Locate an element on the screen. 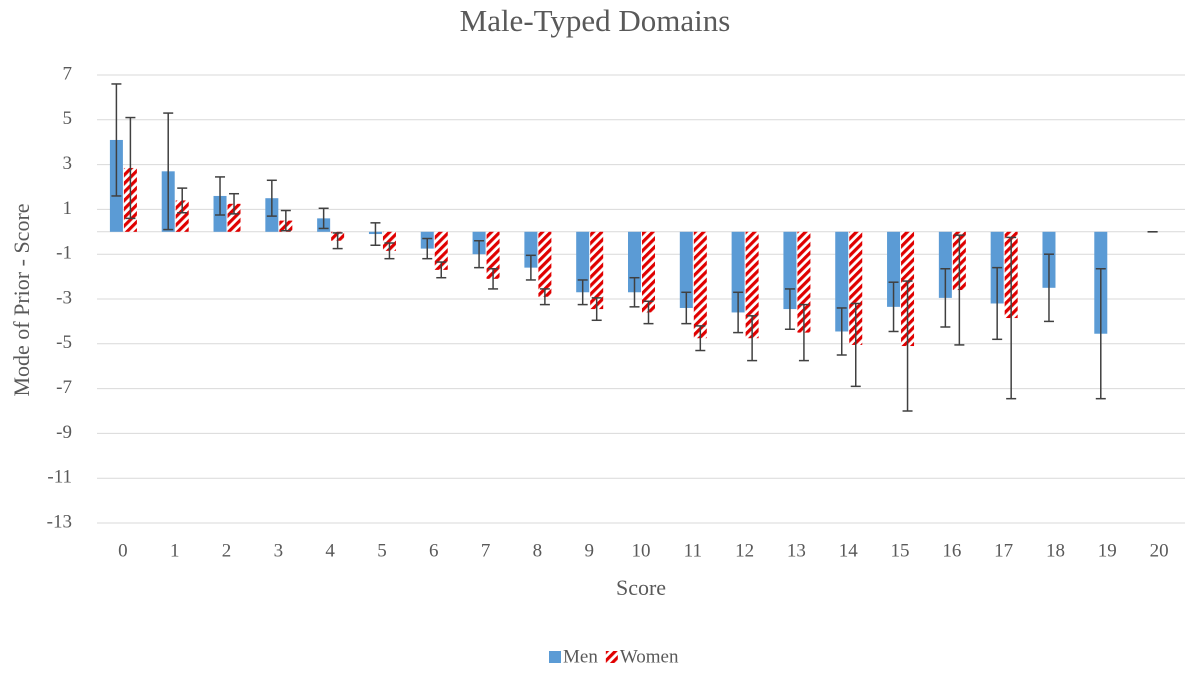 The width and height of the screenshot is (1191, 677). y-tick-label: 5 is located at coordinates (68, 118).